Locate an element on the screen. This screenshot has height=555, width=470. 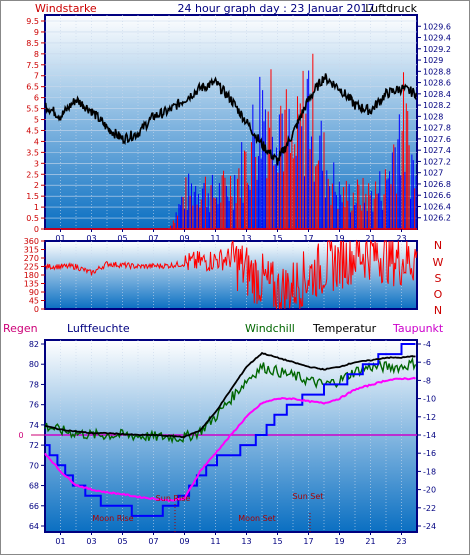
humidity-label: Luftfeuchte is located at coordinates (98, 328).